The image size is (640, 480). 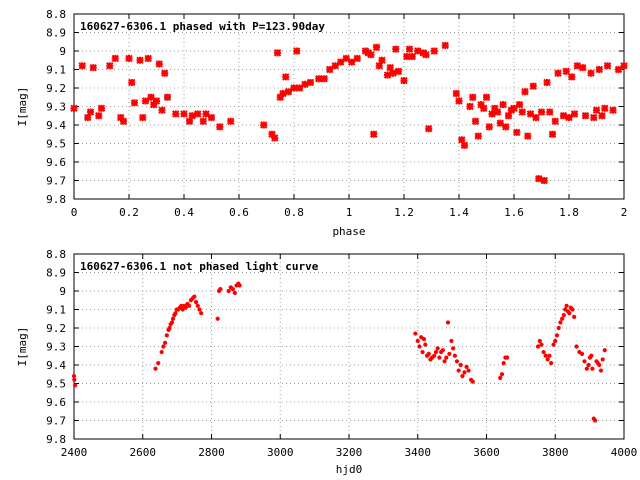 What do you see at coordinates (280, 452) in the screenshot?
I see `x-tick-label: 3000` at bounding box center [280, 452].